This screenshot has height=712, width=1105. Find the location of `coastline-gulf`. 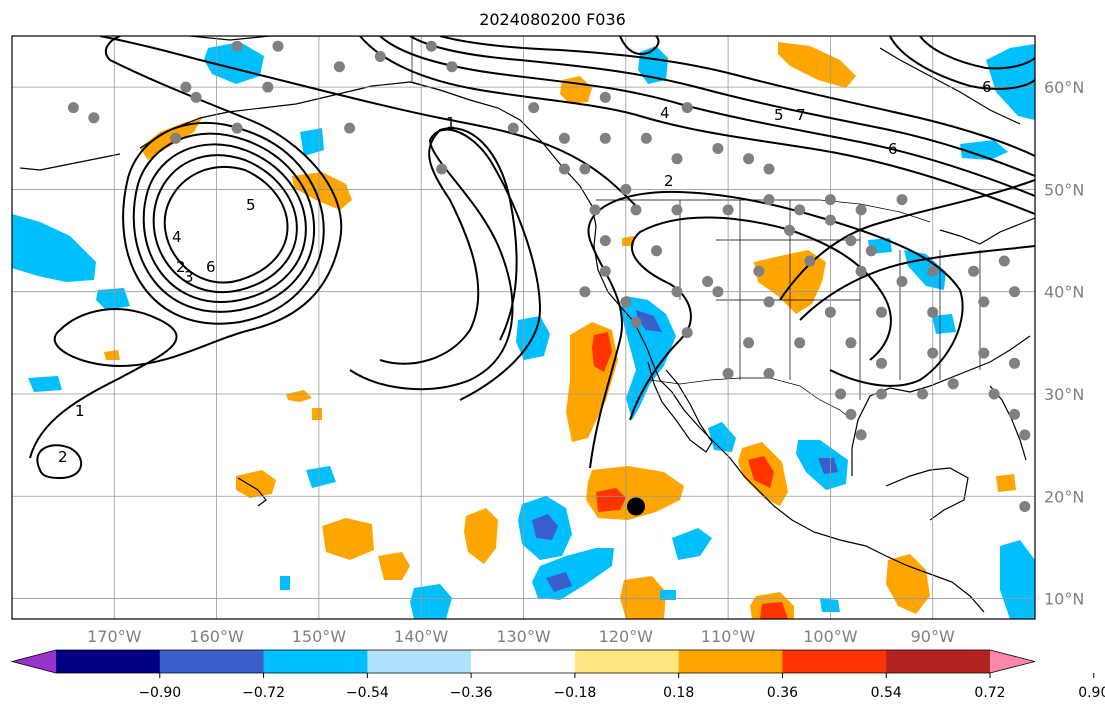

coastline-gulf is located at coordinates (941, 405).